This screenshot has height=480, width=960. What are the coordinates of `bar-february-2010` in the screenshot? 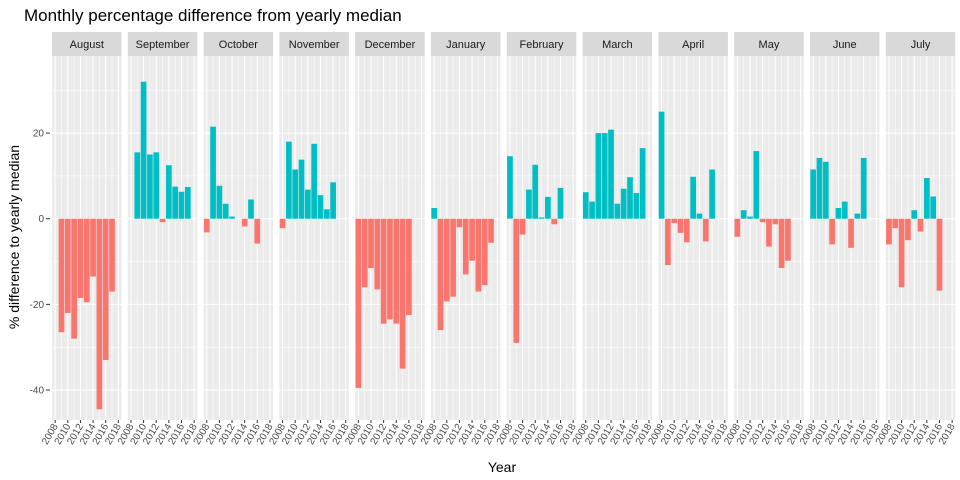 It's located at (522, 226).